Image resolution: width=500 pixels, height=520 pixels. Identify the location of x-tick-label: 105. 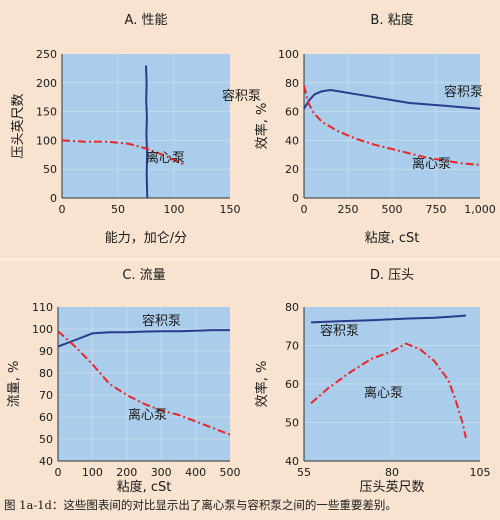
(480, 472).